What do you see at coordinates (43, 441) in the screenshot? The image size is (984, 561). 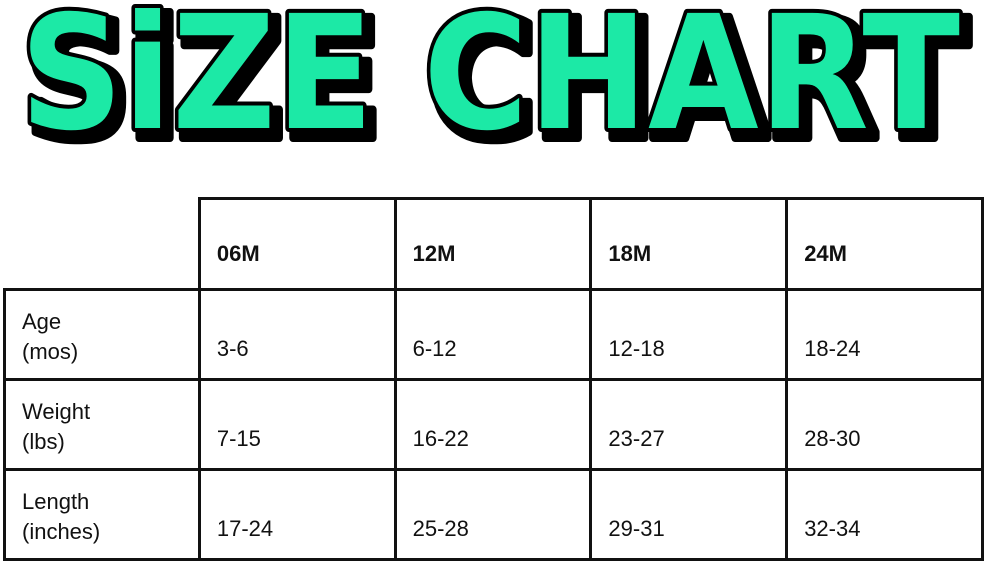 I see `row-unit: (lbs)` at bounding box center [43, 441].